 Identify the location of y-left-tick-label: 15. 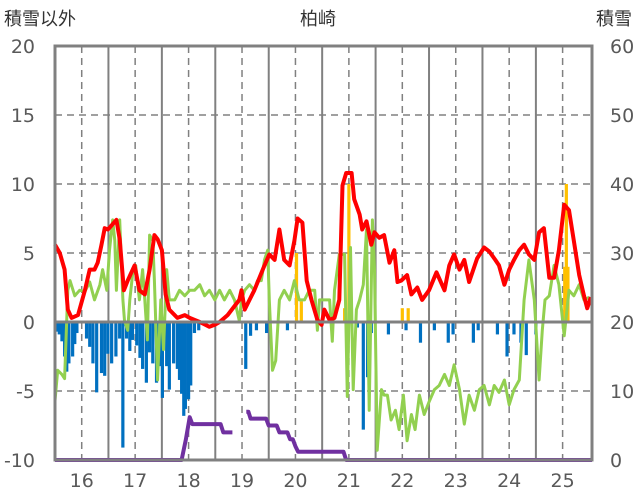
(23, 116).